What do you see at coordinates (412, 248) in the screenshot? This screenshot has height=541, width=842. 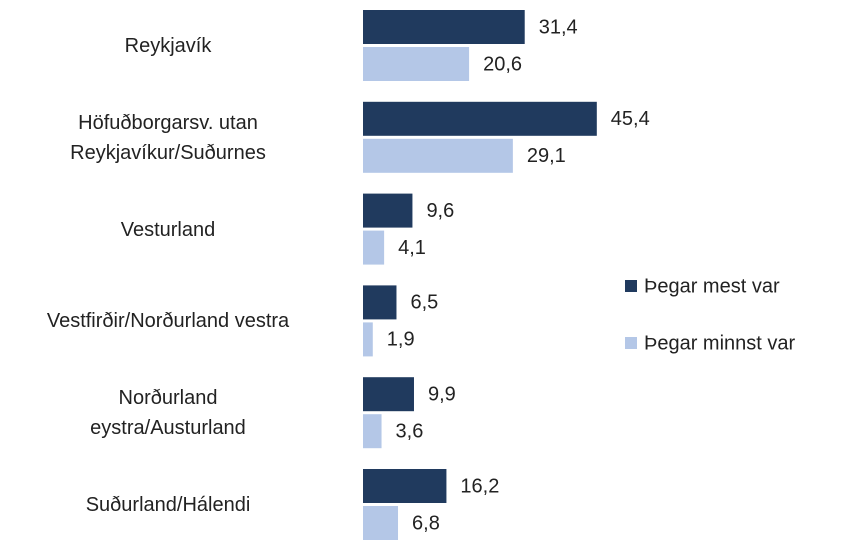 I see `value-label: 4,1` at bounding box center [412, 248].